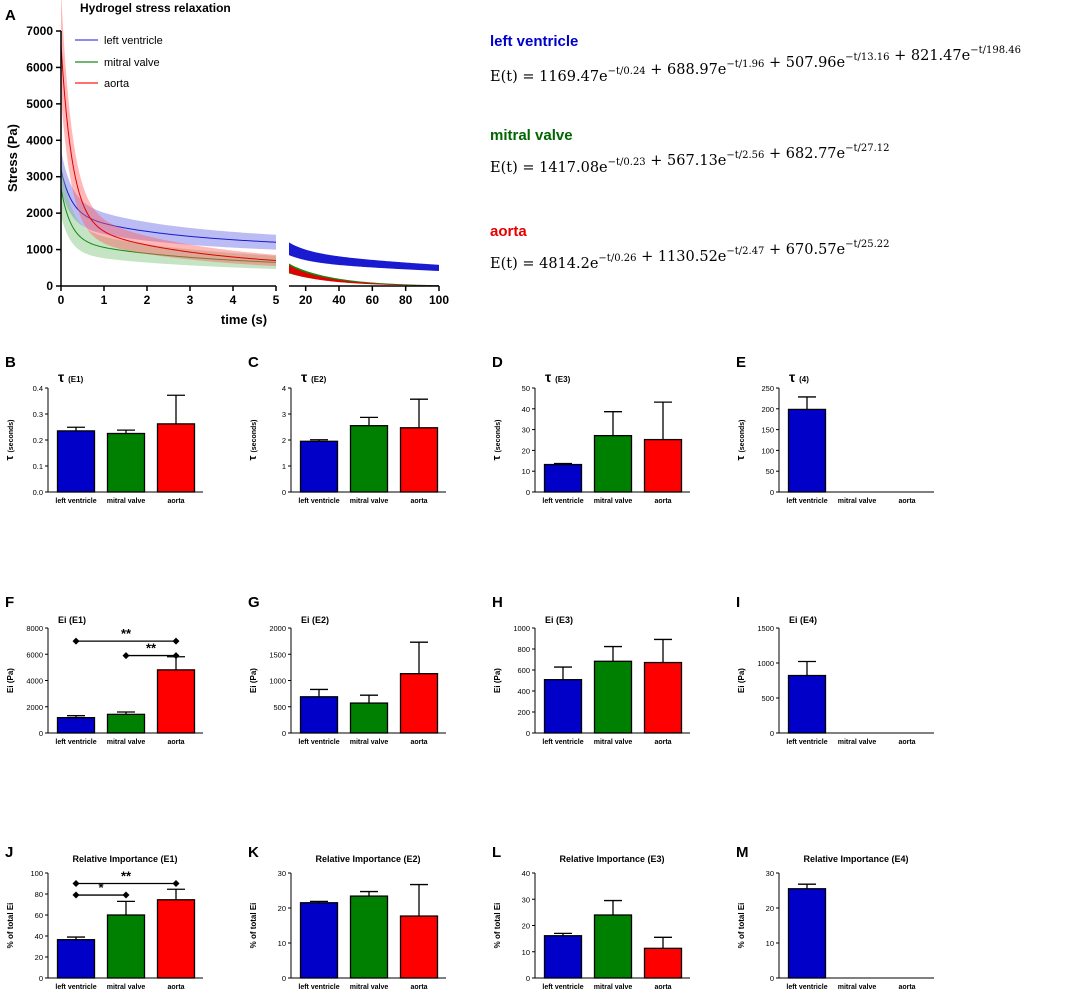 This screenshot has height=993, width=1084. Describe the element at coordinates (11, 435) in the screenshot. I see `y-axis-unit: (seconds)` at that location.